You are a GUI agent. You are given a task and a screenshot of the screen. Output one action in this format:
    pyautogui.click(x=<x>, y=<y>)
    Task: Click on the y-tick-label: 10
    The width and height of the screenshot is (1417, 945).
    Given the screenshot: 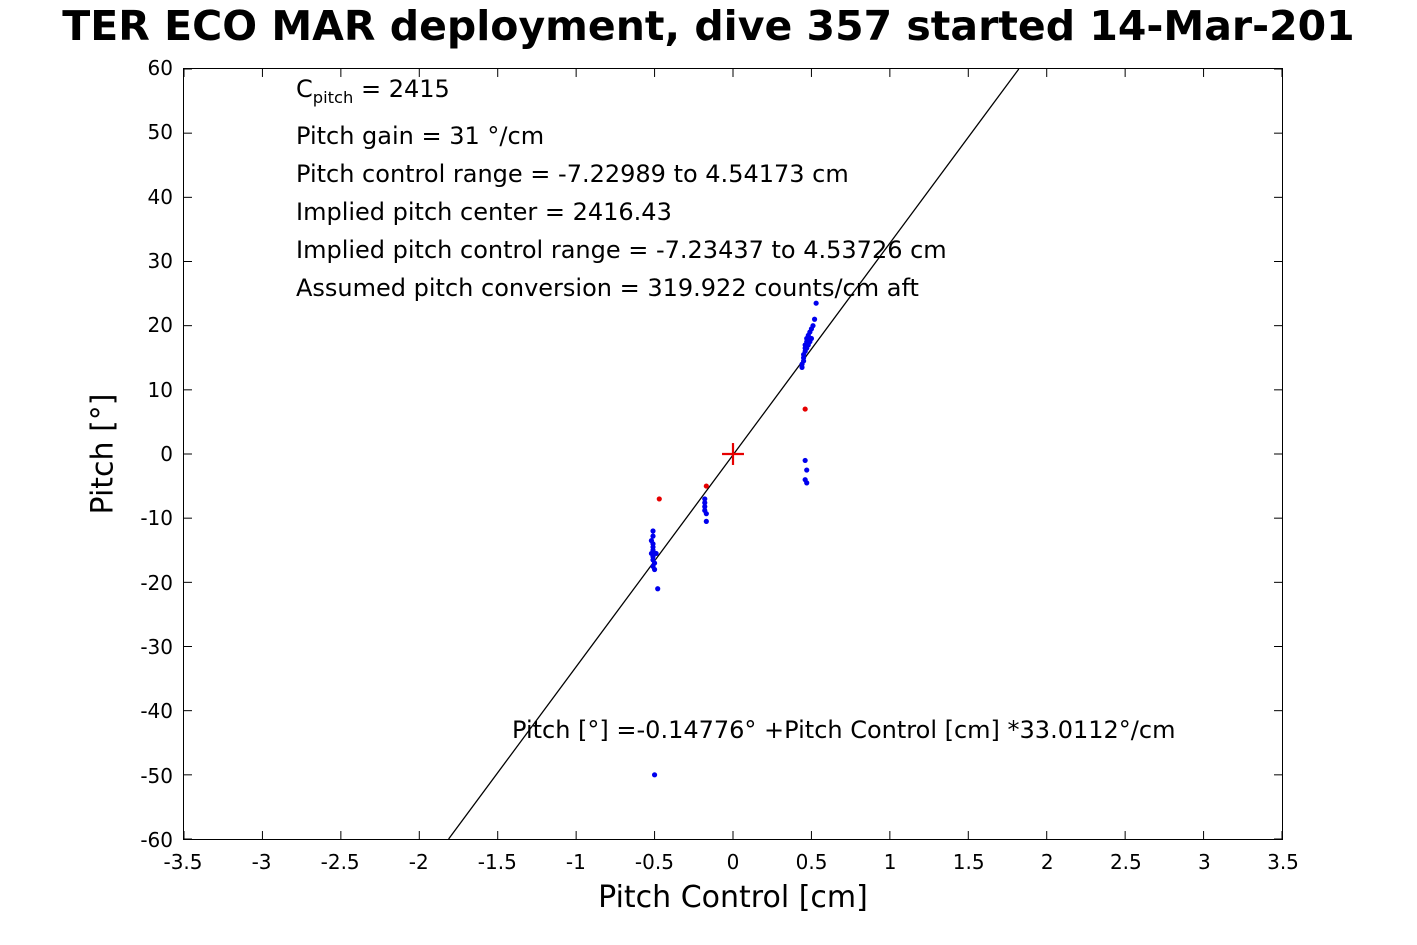 What is the action you would take?
    pyautogui.click(x=160, y=389)
    